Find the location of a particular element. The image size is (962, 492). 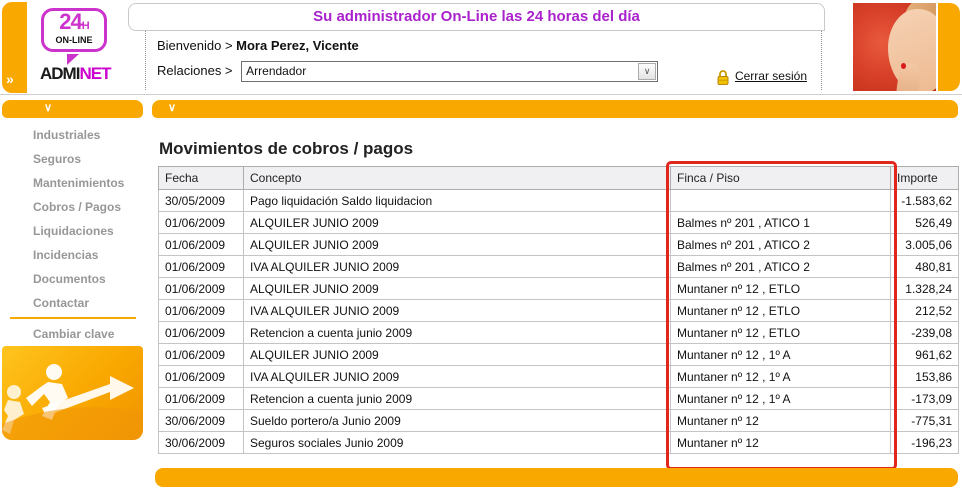

table-header-row: Fecha Concepto Finca / Piso Importe is located at coordinates (558, 178).